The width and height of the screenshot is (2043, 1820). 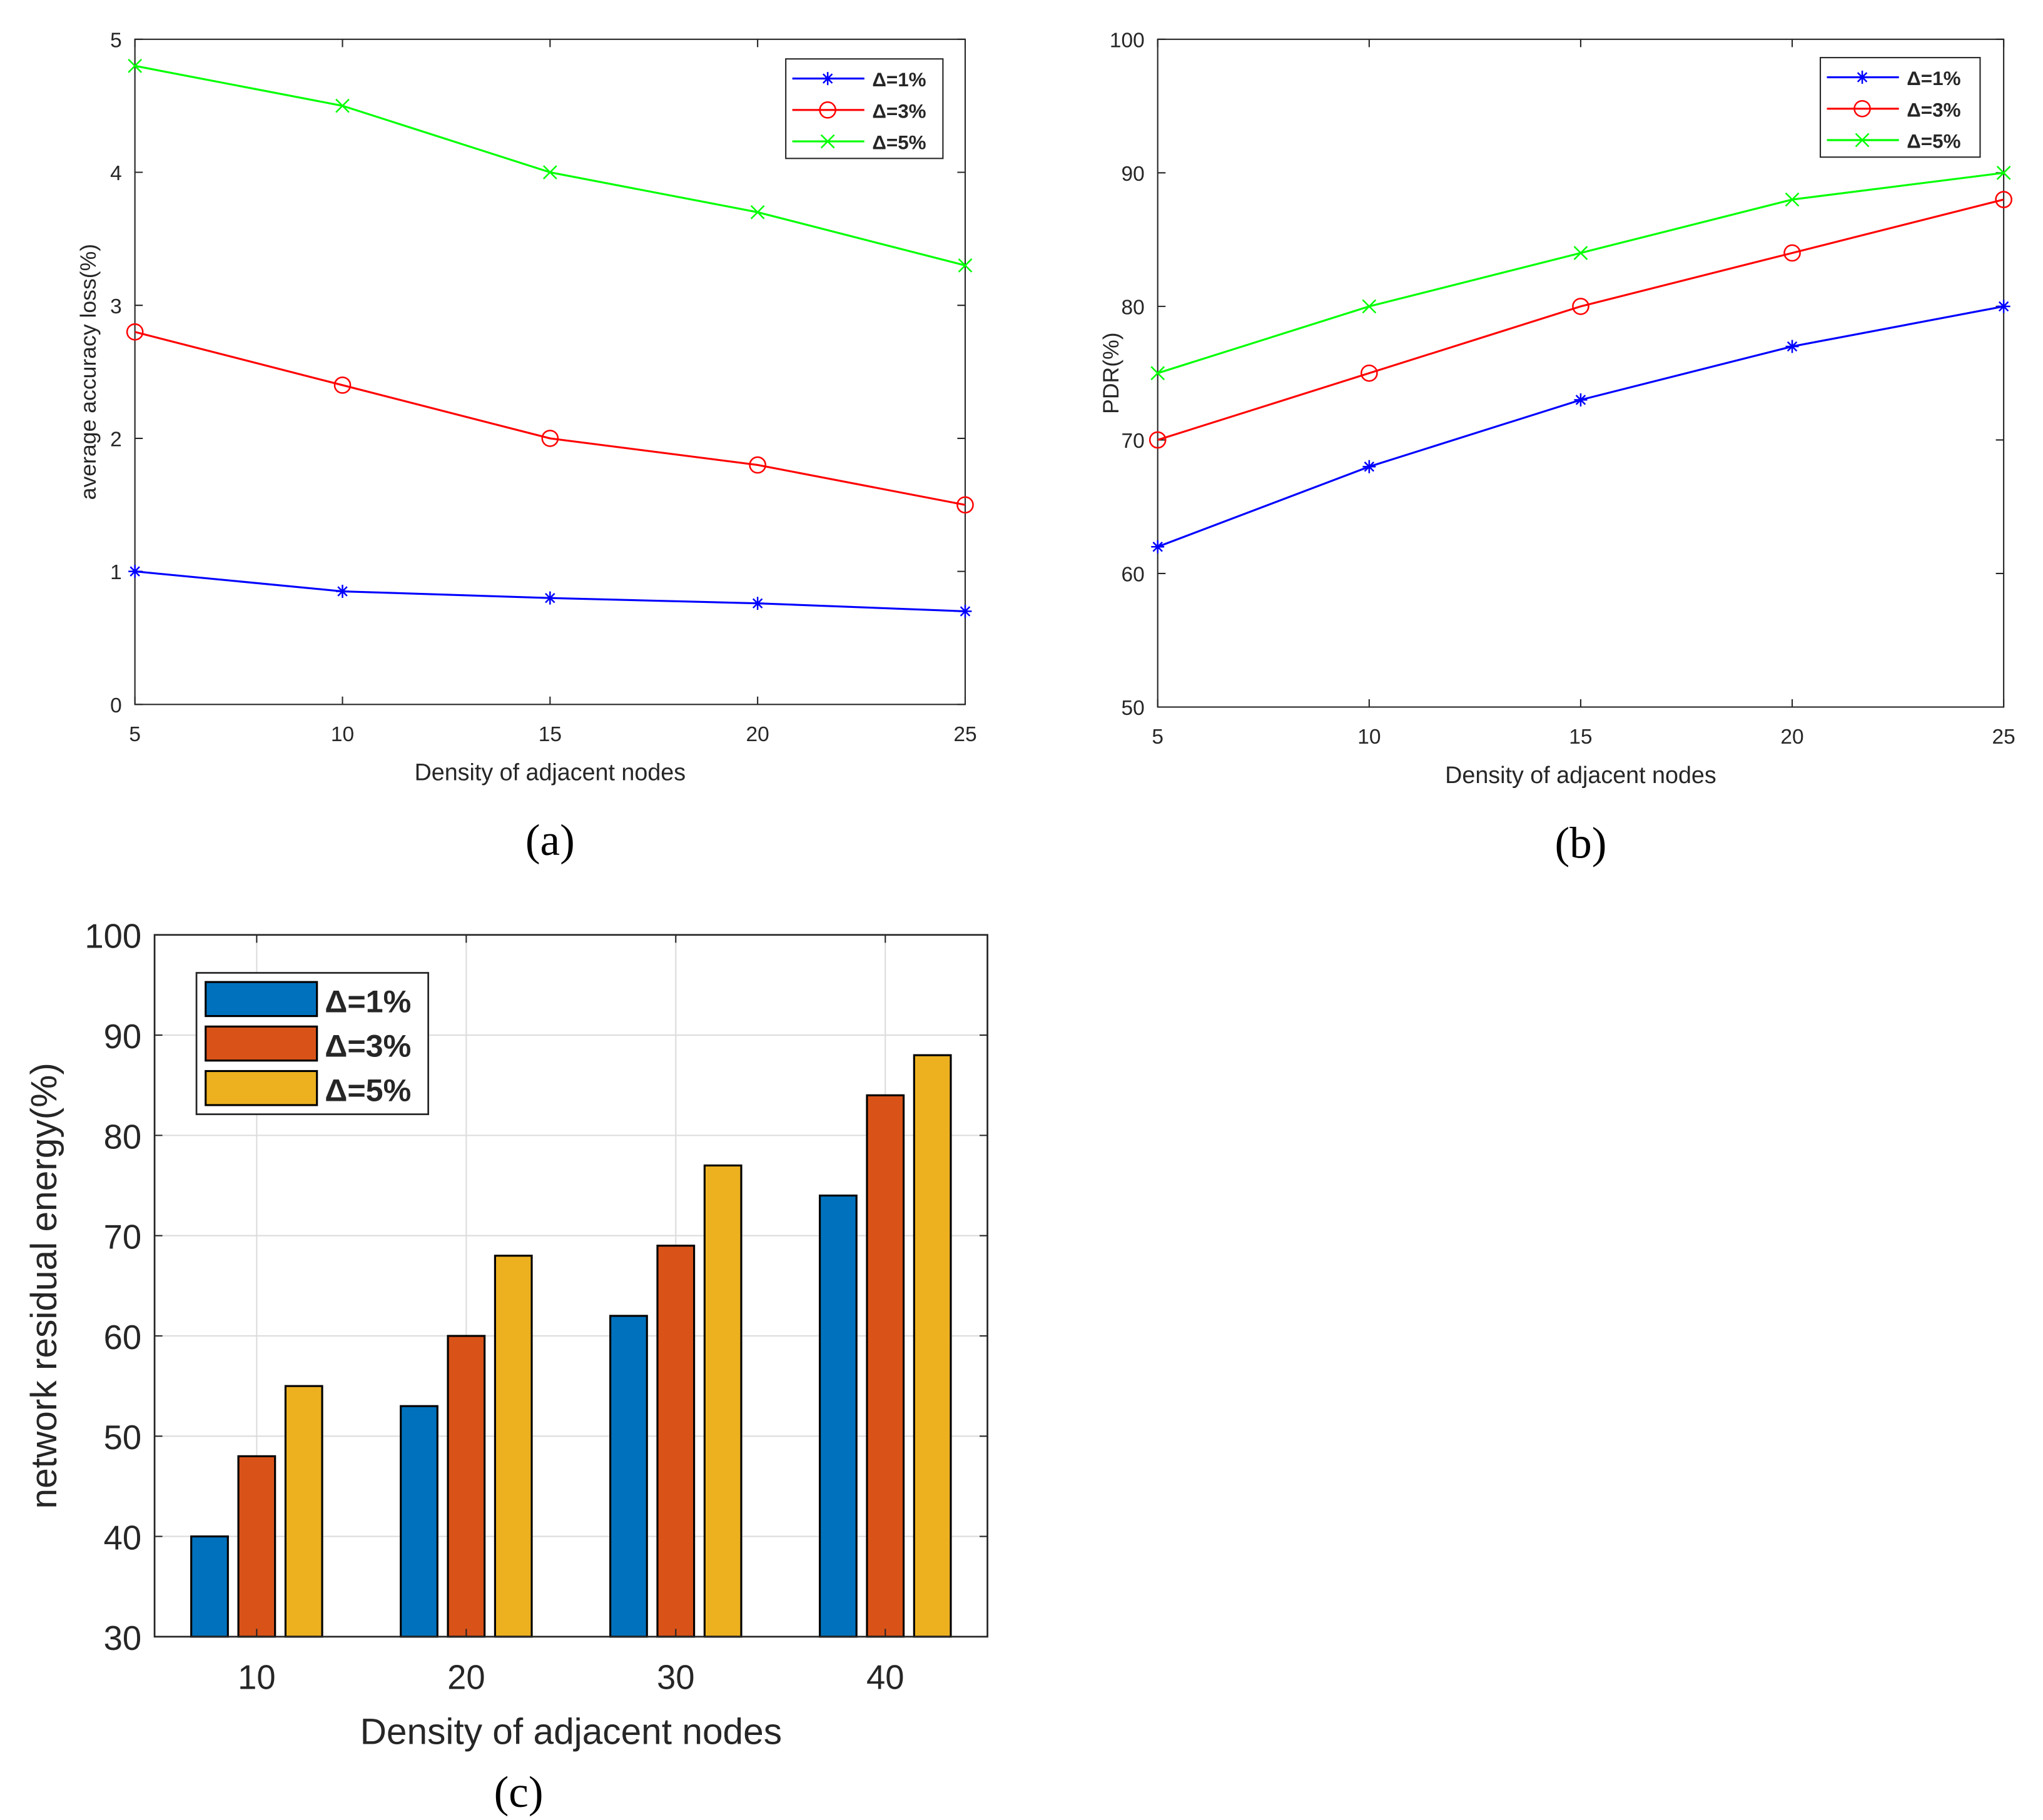 What do you see at coordinates (89, 372) in the screenshot?
I see `y-axis-label: average accuracy loss(%)` at bounding box center [89, 372].